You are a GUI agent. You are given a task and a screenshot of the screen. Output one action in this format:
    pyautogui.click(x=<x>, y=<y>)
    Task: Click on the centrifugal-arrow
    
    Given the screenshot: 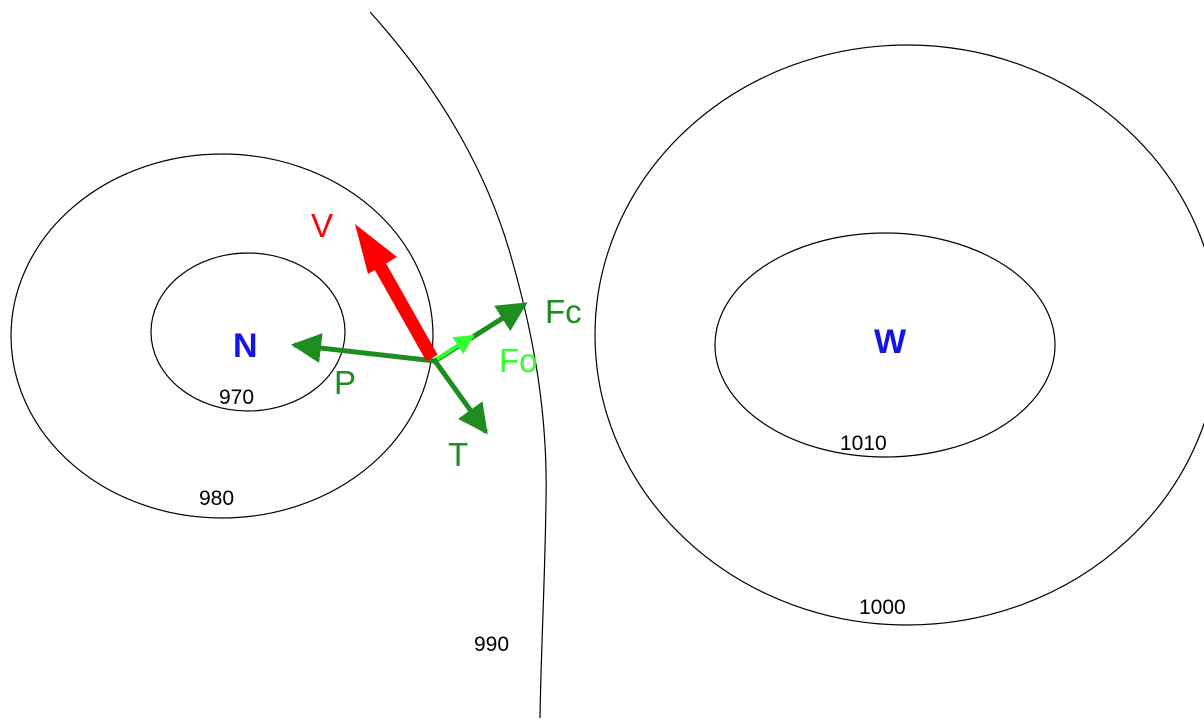 What is the action you would take?
    pyautogui.click(x=455, y=347)
    